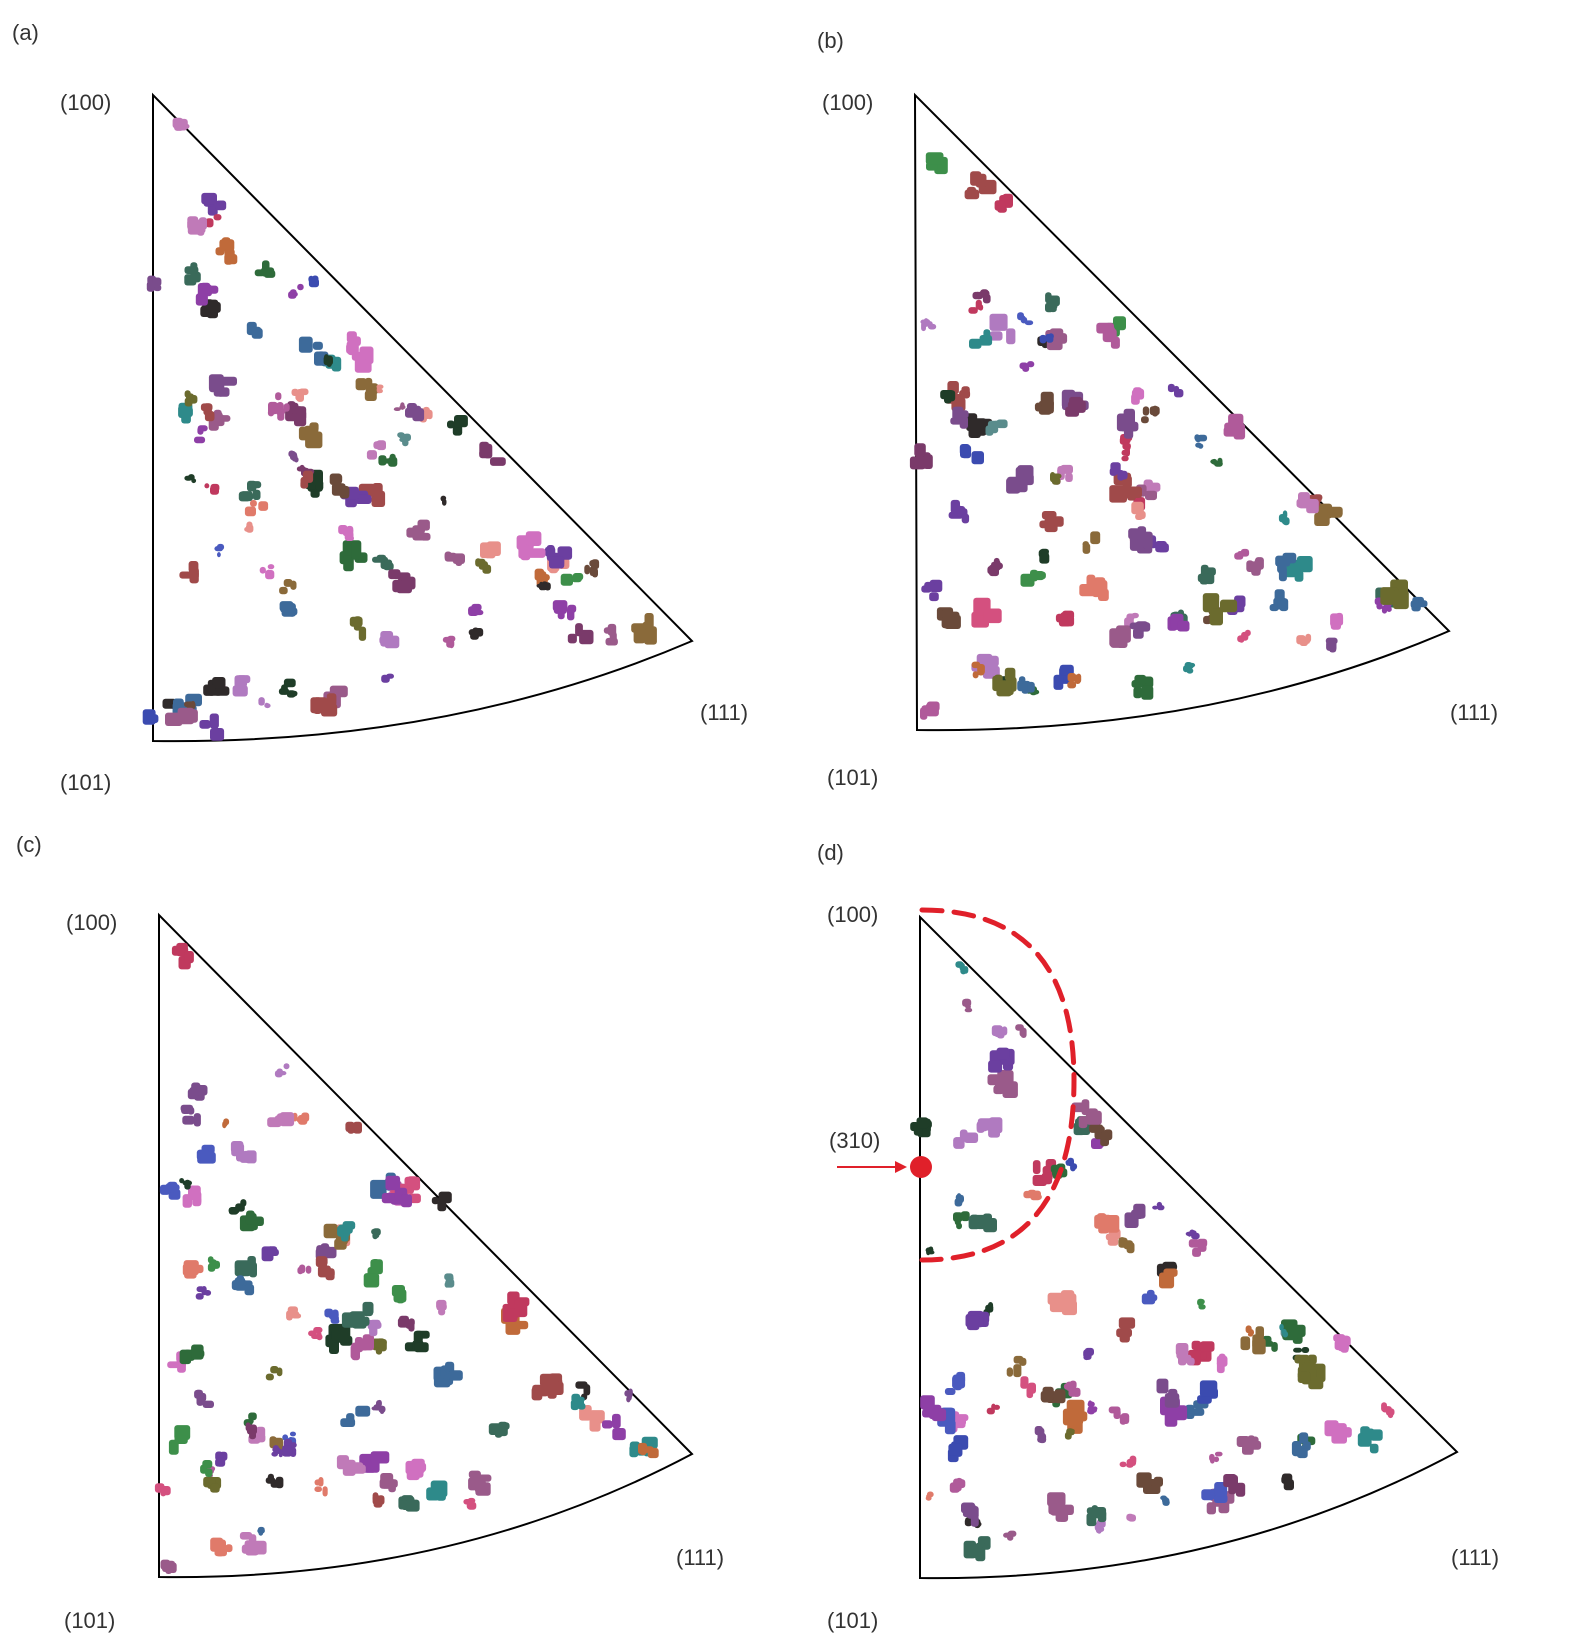  What do you see at coordinates (957, 1085) in the screenshot?
I see `310-highlight` at bounding box center [957, 1085].